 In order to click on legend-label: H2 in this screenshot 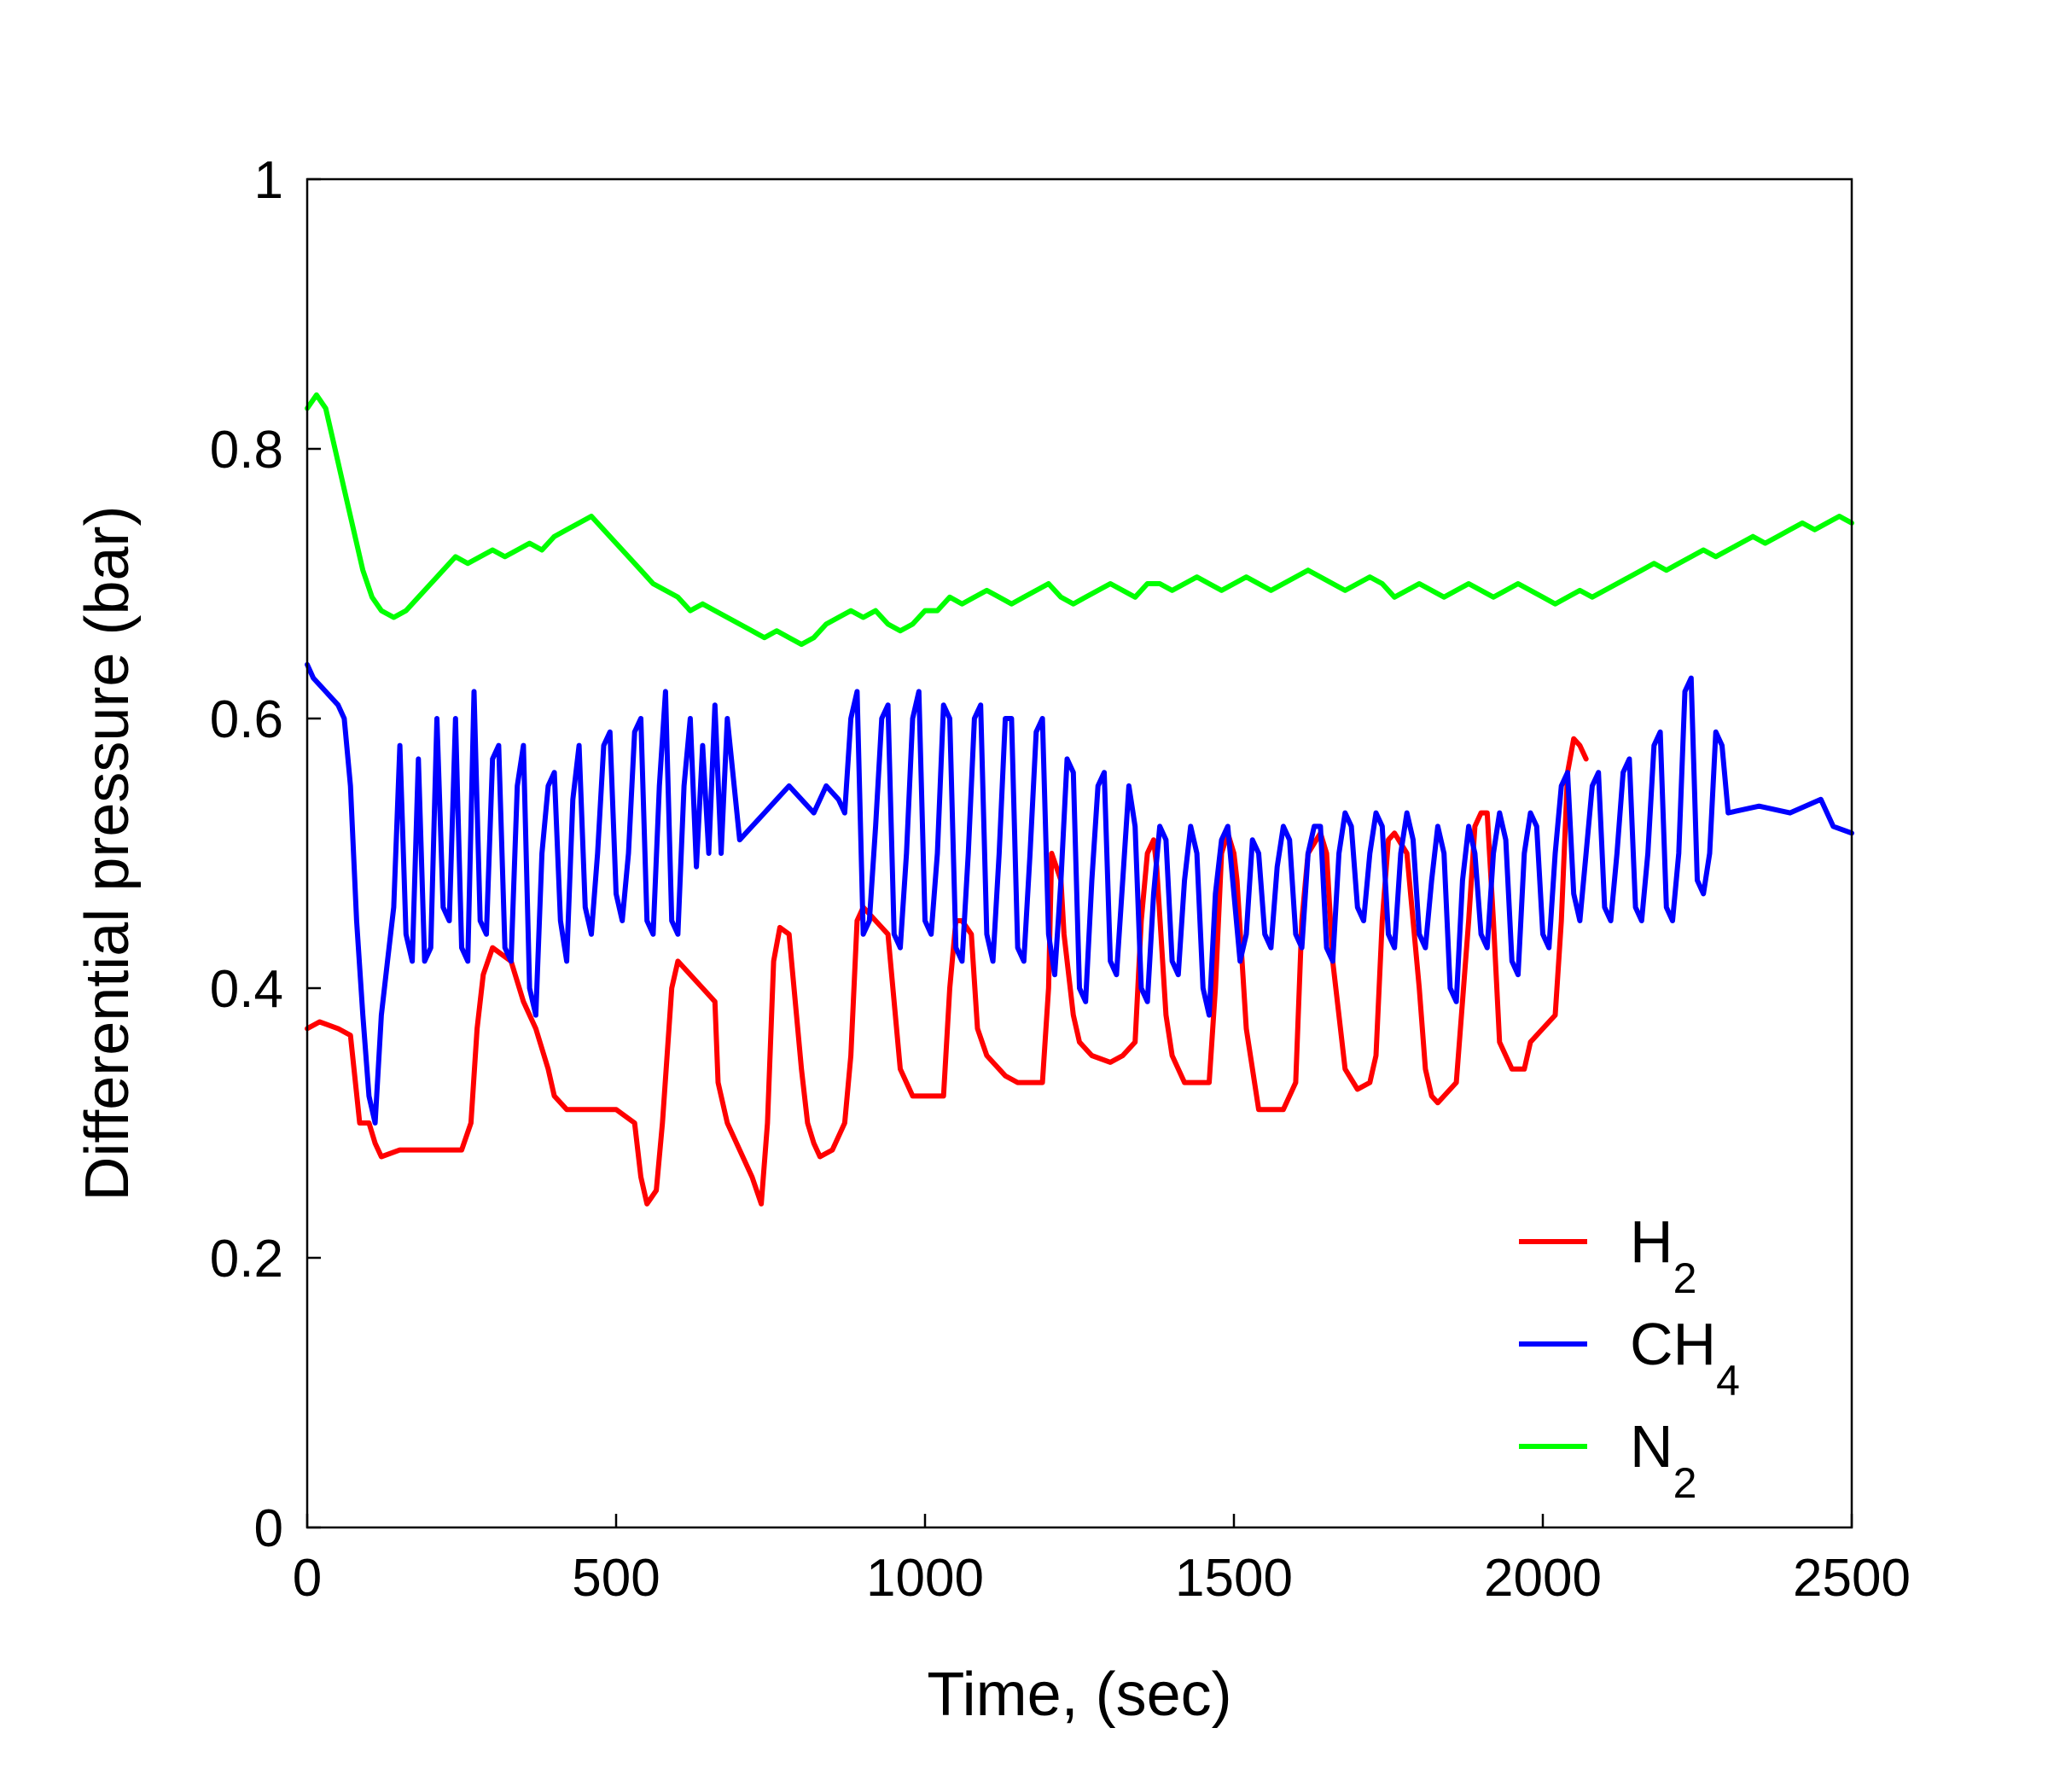, I will do `click(1663, 1255)`.